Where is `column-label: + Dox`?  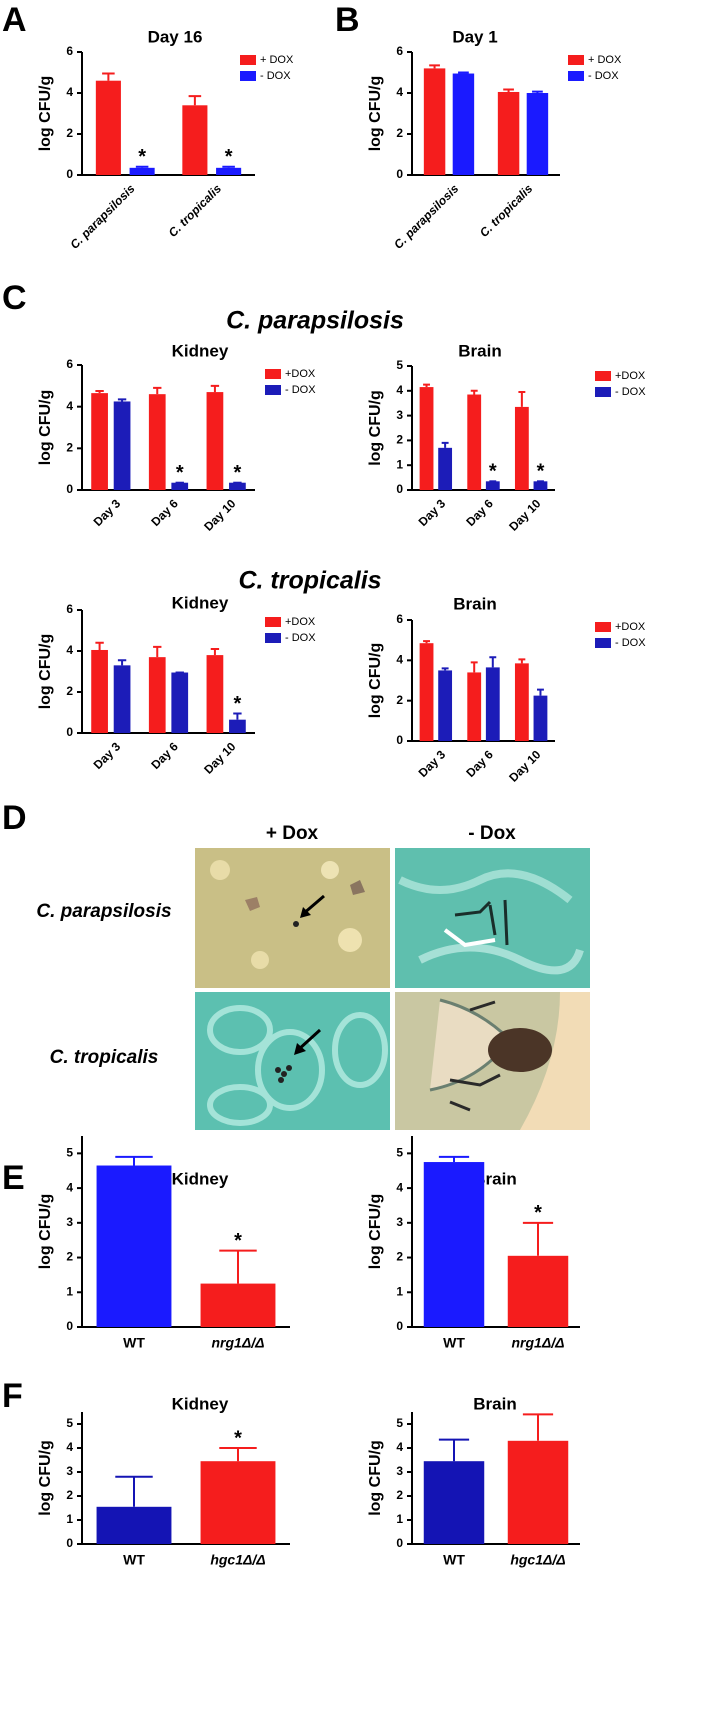 column-label: + Dox is located at coordinates (292, 833).